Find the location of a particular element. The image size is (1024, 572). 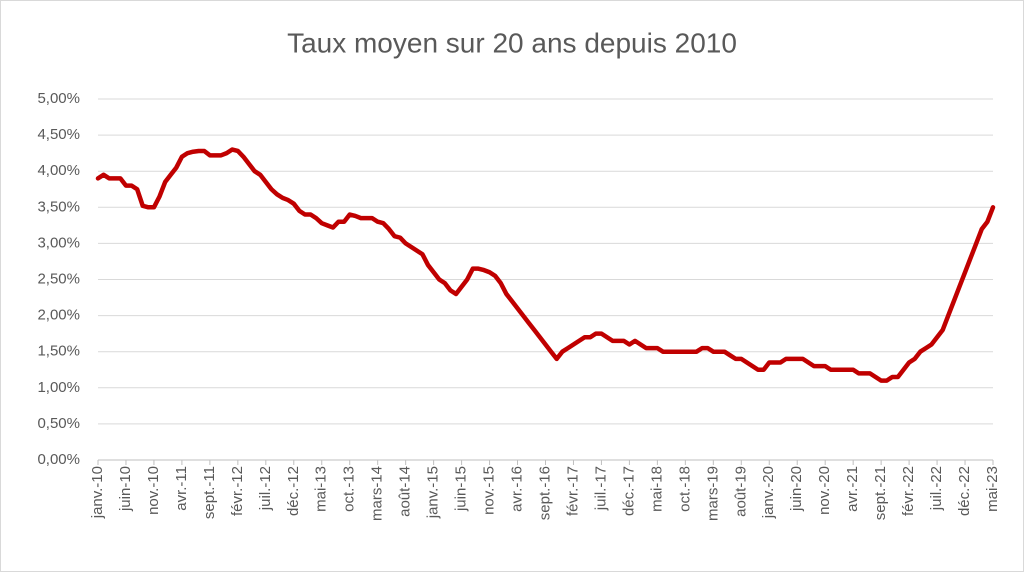

y-tick-label: 3,00% is located at coordinates (58, 242).